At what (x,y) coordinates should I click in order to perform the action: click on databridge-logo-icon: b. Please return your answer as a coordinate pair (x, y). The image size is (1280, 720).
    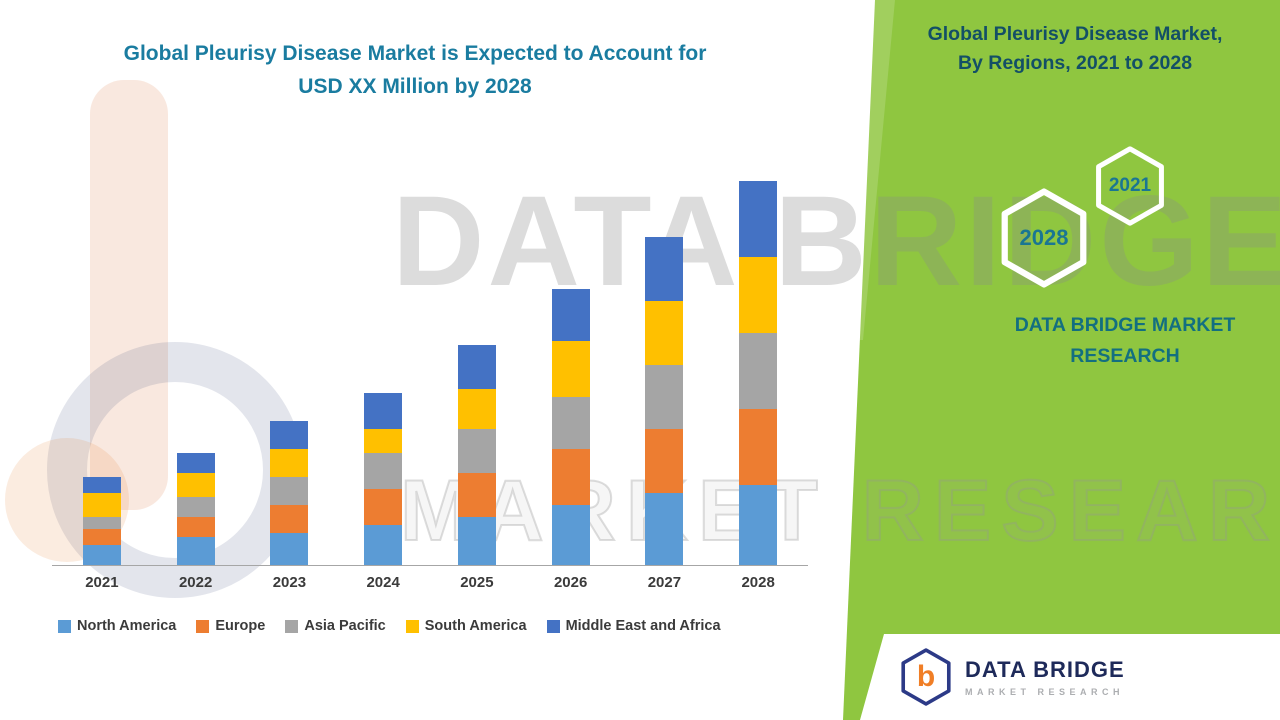
    Looking at the image, I should click on (926, 677).